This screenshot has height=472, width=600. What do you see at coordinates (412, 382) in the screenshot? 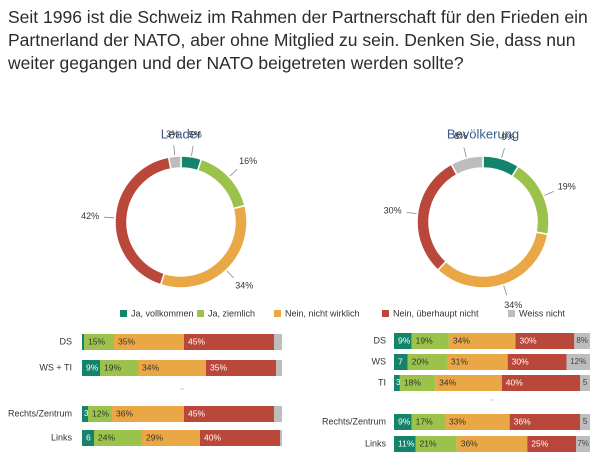
I see `bar-data-label: 18%` at bounding box center [412, 382].